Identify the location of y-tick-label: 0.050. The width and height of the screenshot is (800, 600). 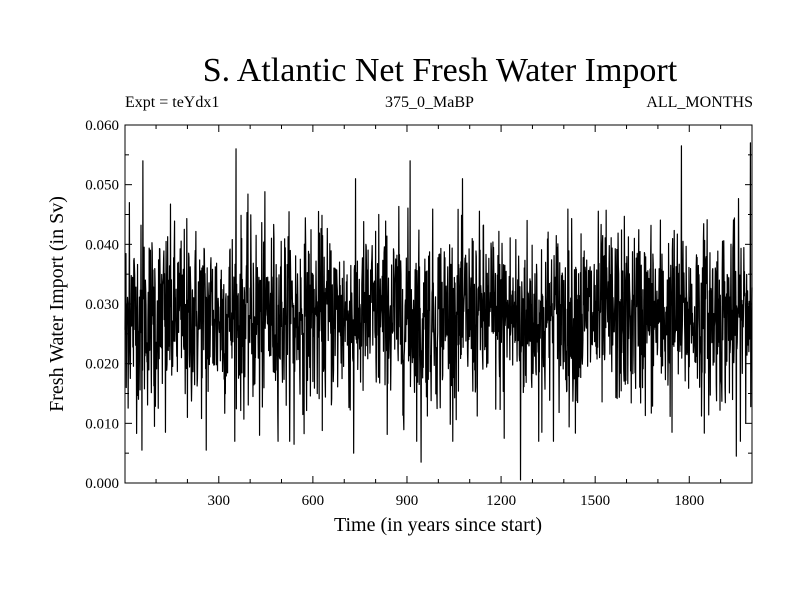
(102, 186).